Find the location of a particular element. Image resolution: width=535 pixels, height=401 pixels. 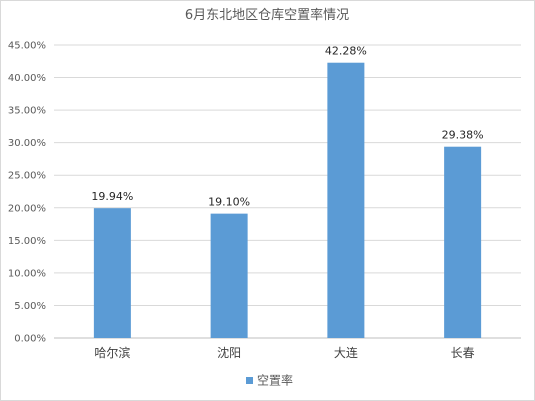

data-label: 29.38% is located at coordinates (463, 135).